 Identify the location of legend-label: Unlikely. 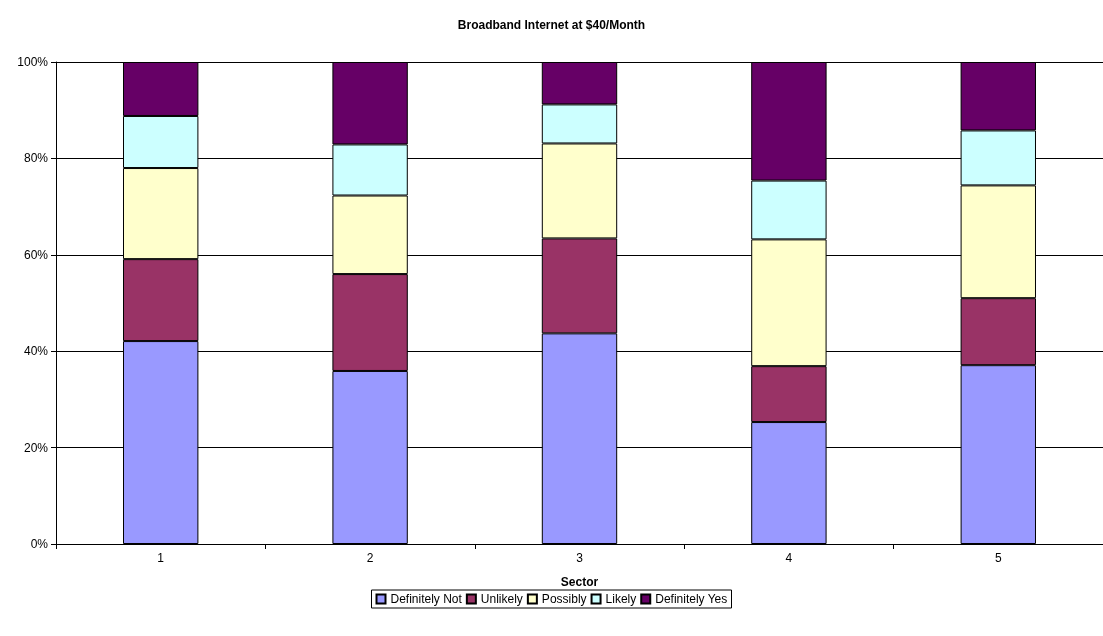
(501, 599).